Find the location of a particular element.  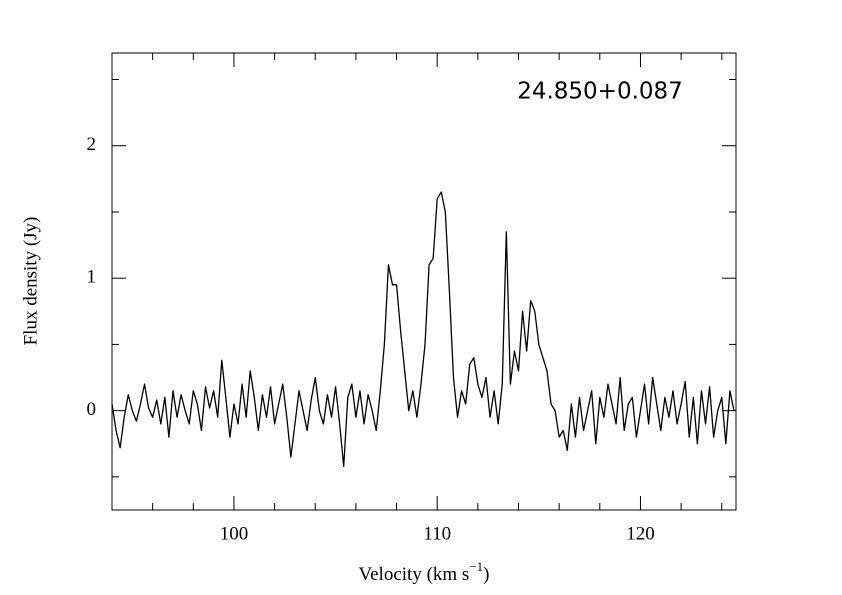

y-tick-label: 1 is located at coordinates (92, 277).